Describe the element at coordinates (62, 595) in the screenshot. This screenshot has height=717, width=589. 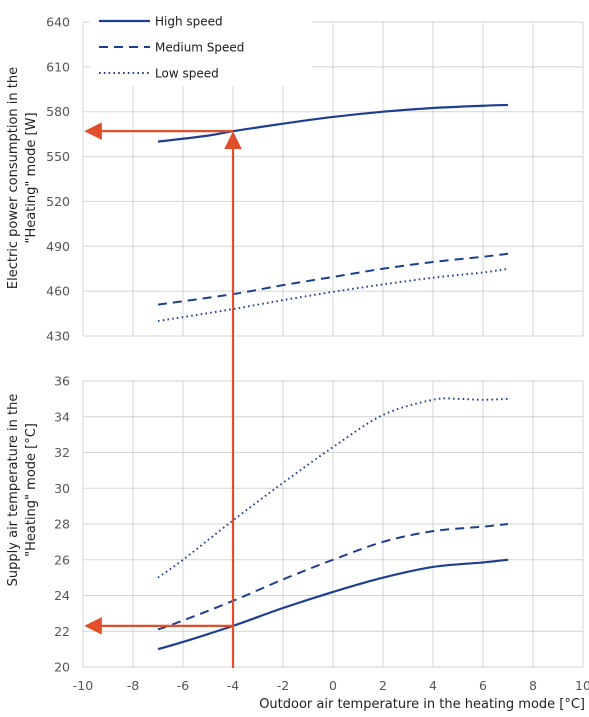
I see `bottom-y-tick-label: 24` at that location.